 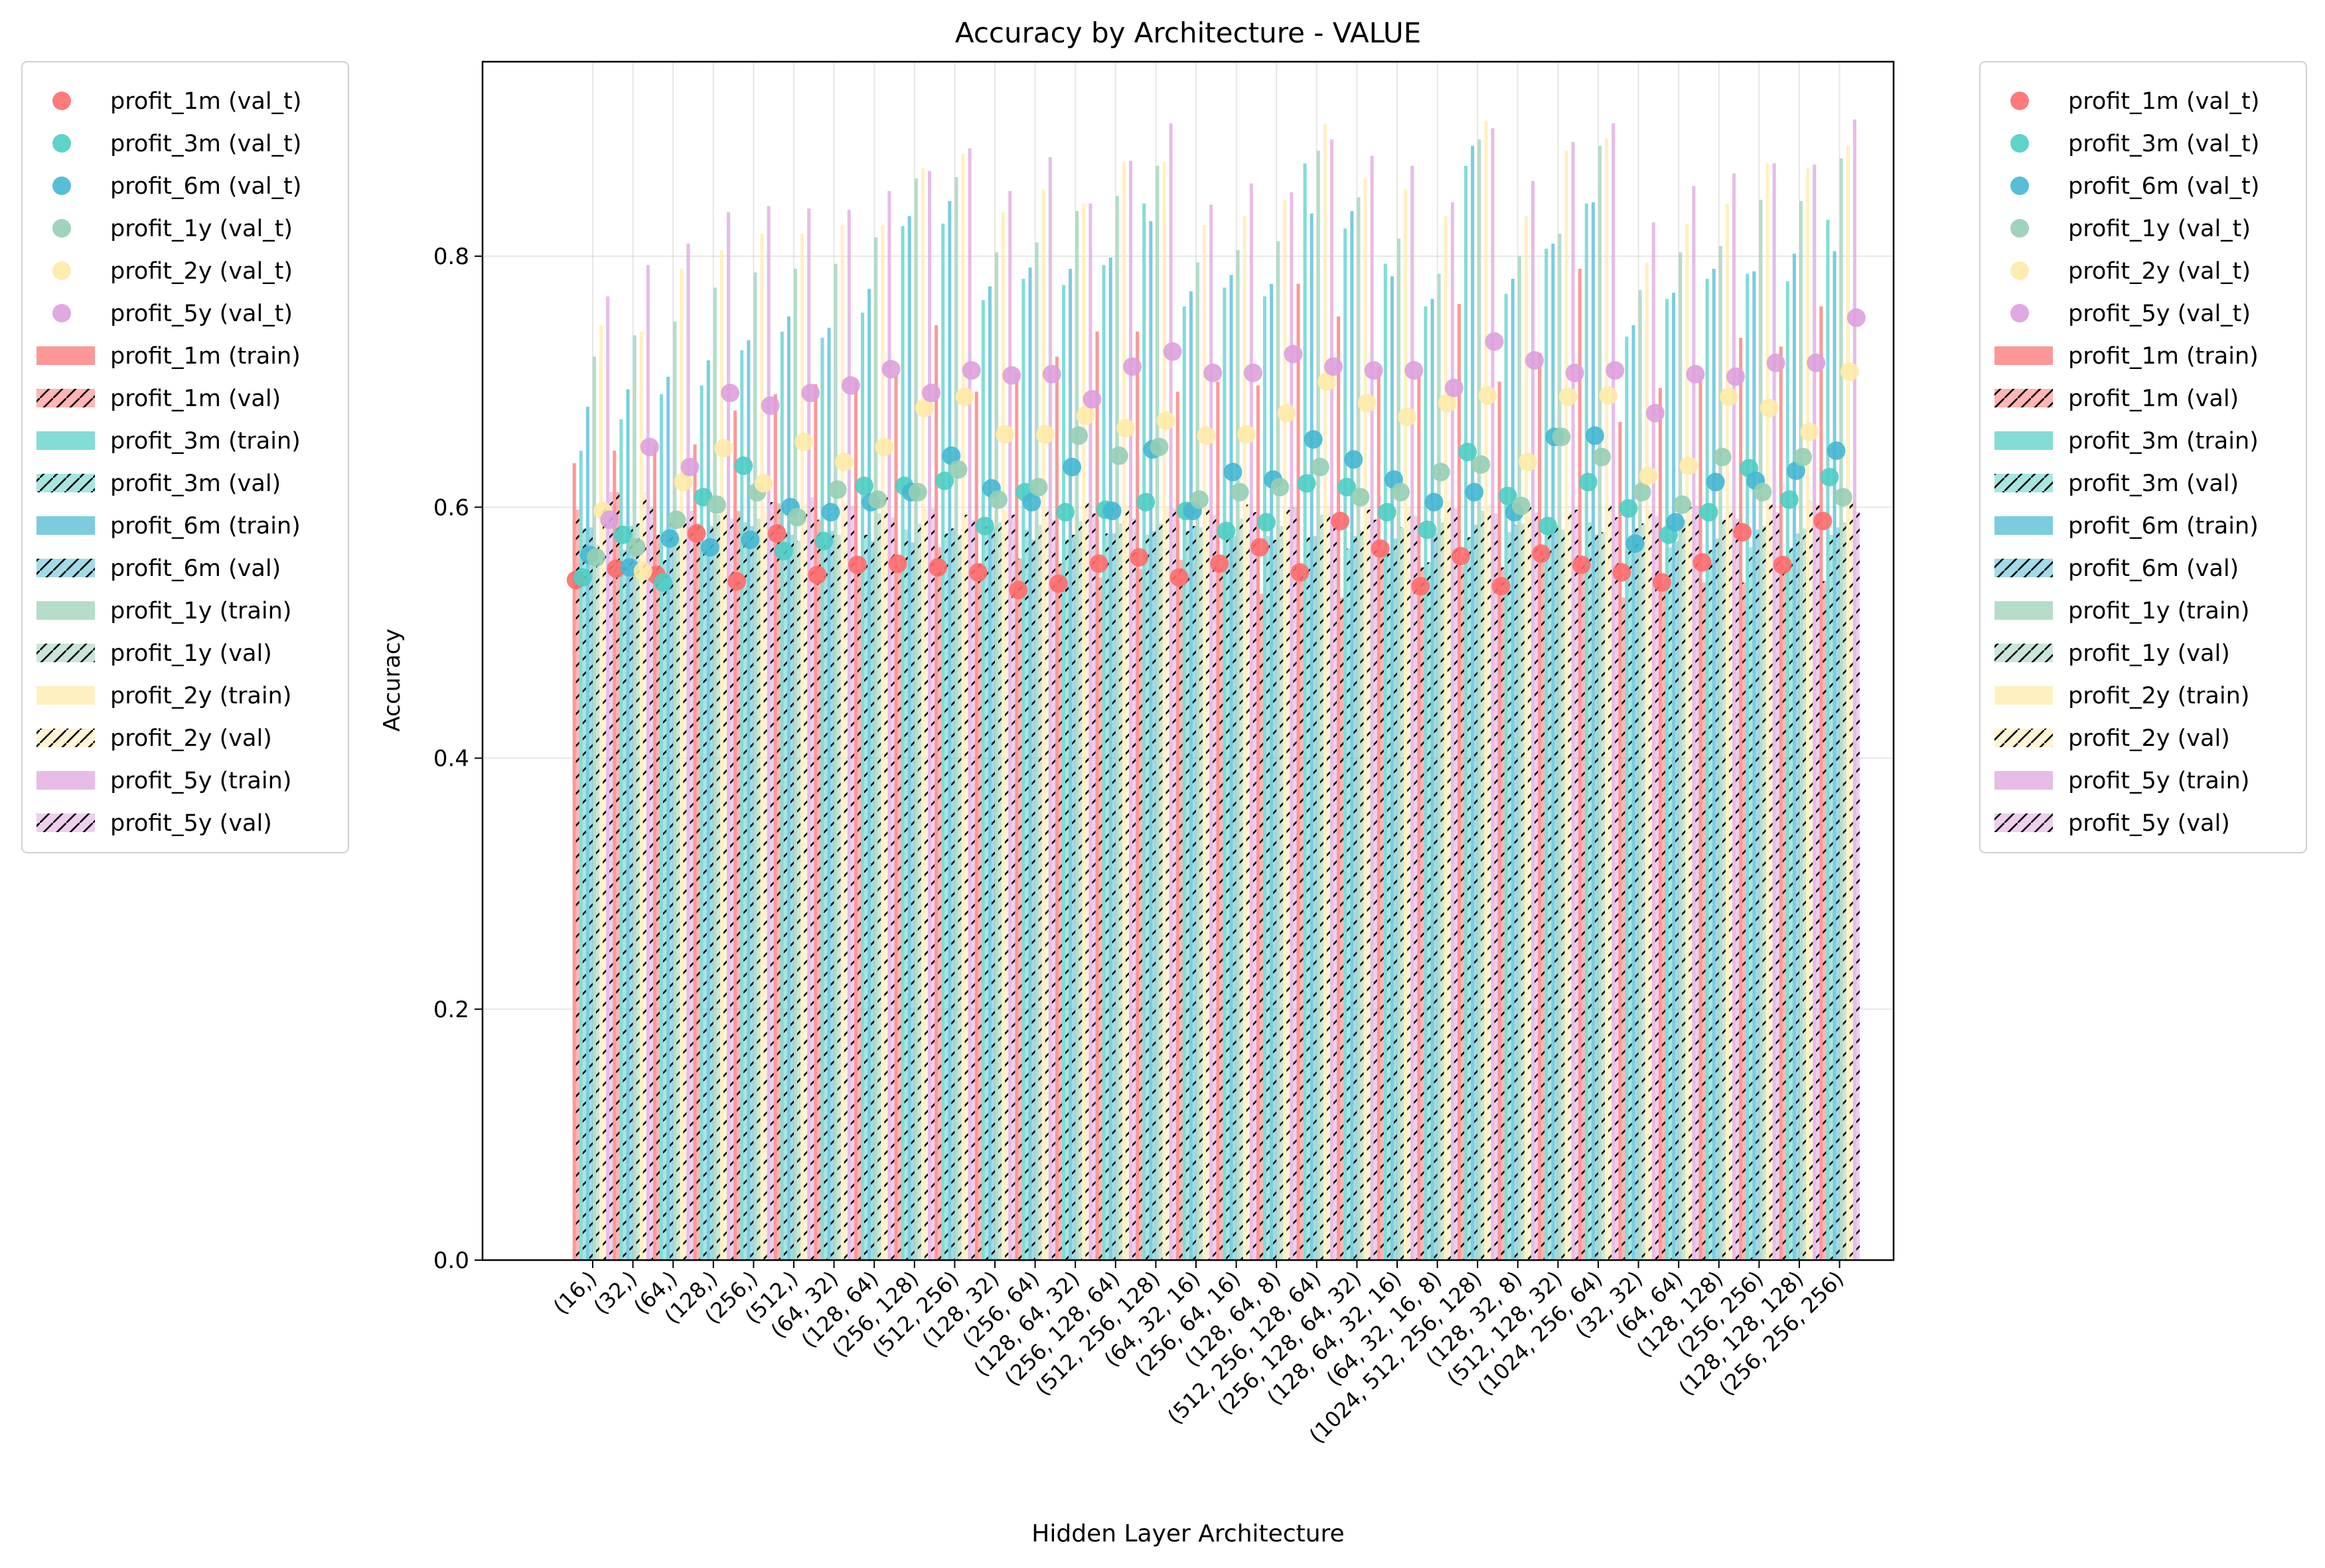 I want to click on legend-label: profit_3m (val), so click(x=2153, y=483).